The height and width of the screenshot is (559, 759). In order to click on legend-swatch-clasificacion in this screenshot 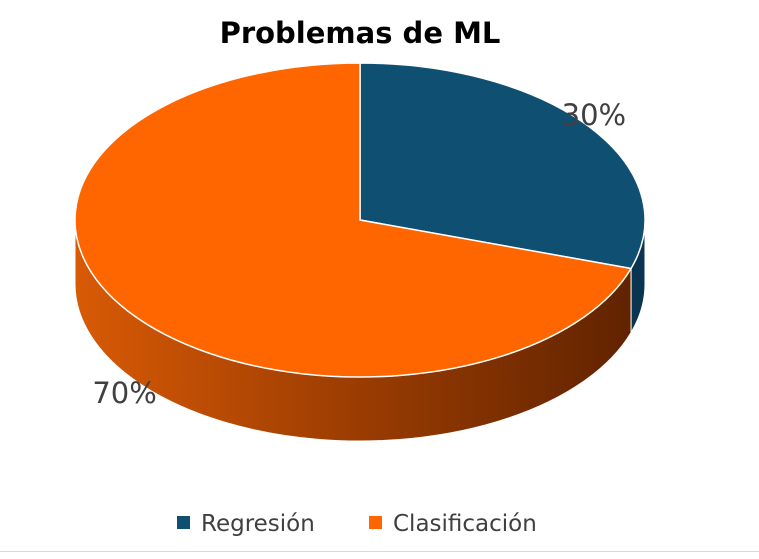, I will do `click(375, 522)`.